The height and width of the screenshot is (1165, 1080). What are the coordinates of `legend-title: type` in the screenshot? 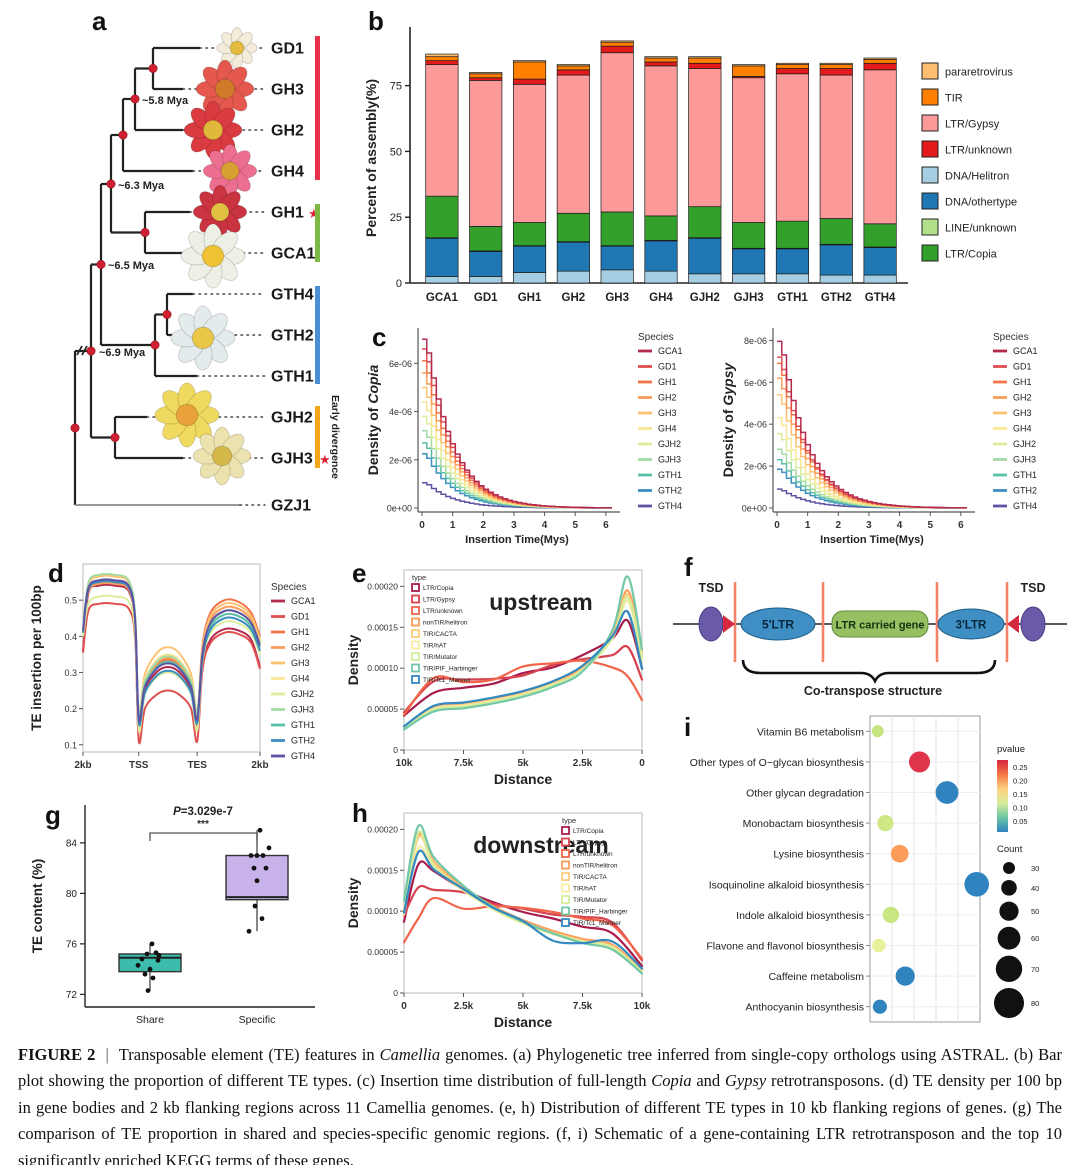 It's located at (569, 820).